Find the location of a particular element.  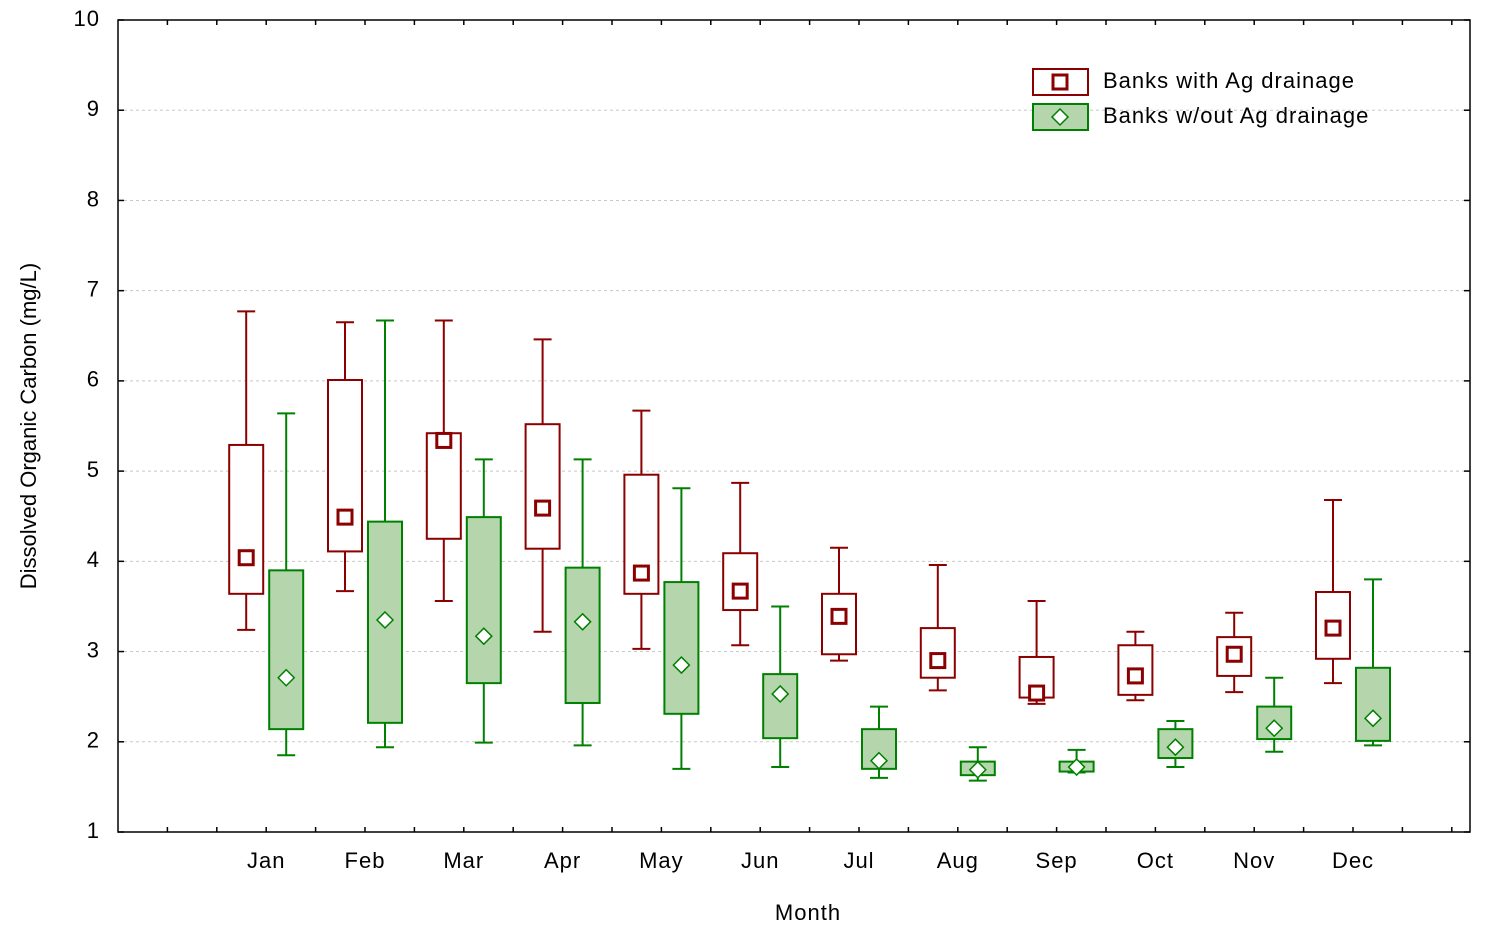

x-tick-label: May is located at coordinates (661, 860).